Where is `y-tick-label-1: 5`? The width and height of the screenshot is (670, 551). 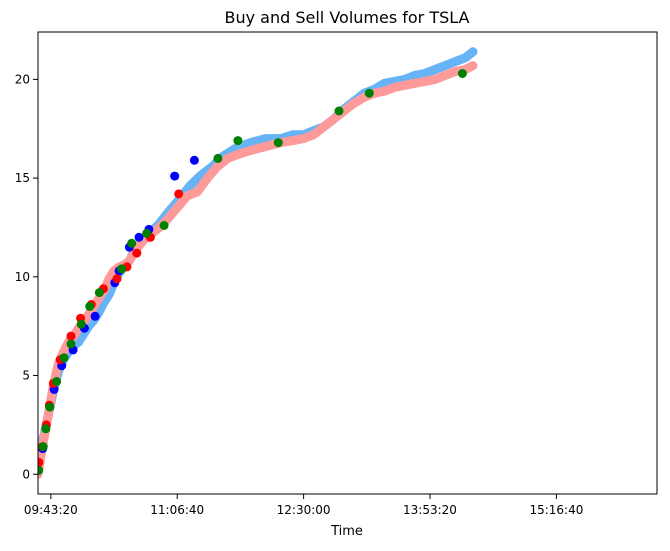 y-tick-label-1: 5 is located at coordinates (26, 376).